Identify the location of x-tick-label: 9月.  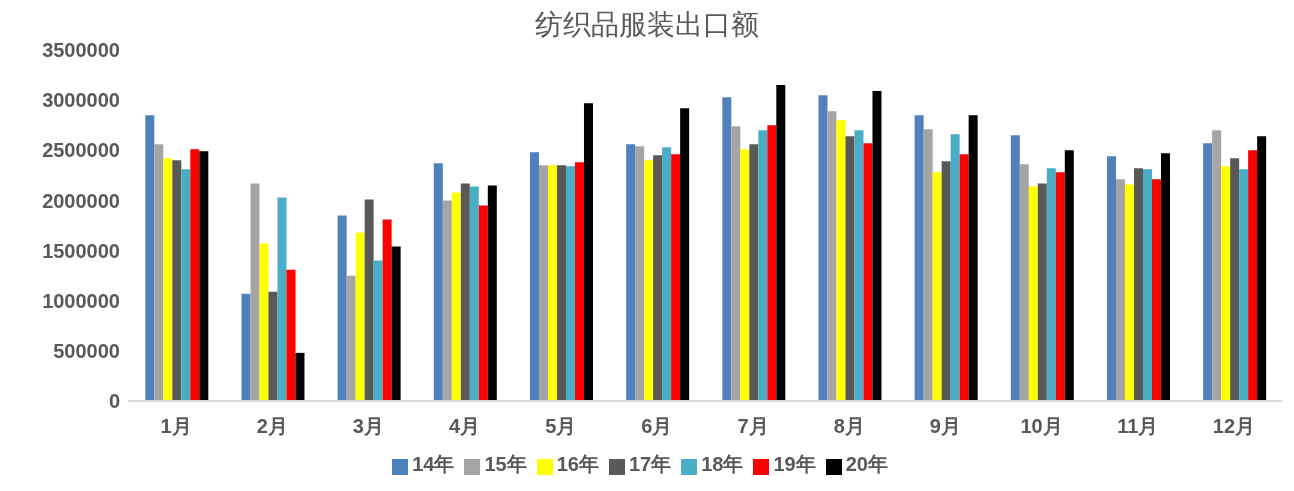
(945, 426).